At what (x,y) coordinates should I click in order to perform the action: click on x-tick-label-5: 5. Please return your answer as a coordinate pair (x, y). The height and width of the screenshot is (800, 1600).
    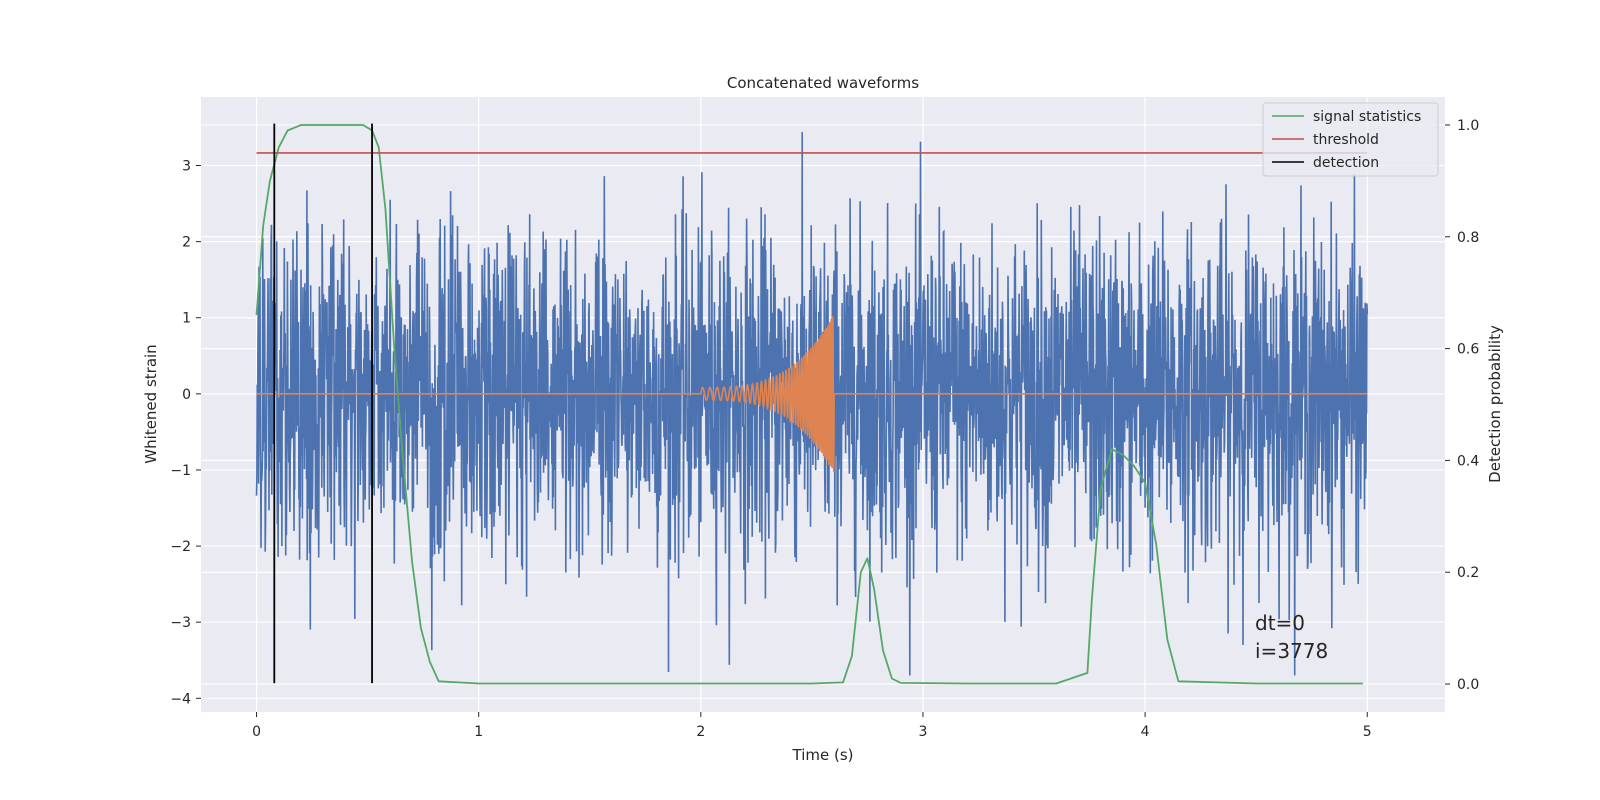
    Looking at the image, I should click on (1367, 732).